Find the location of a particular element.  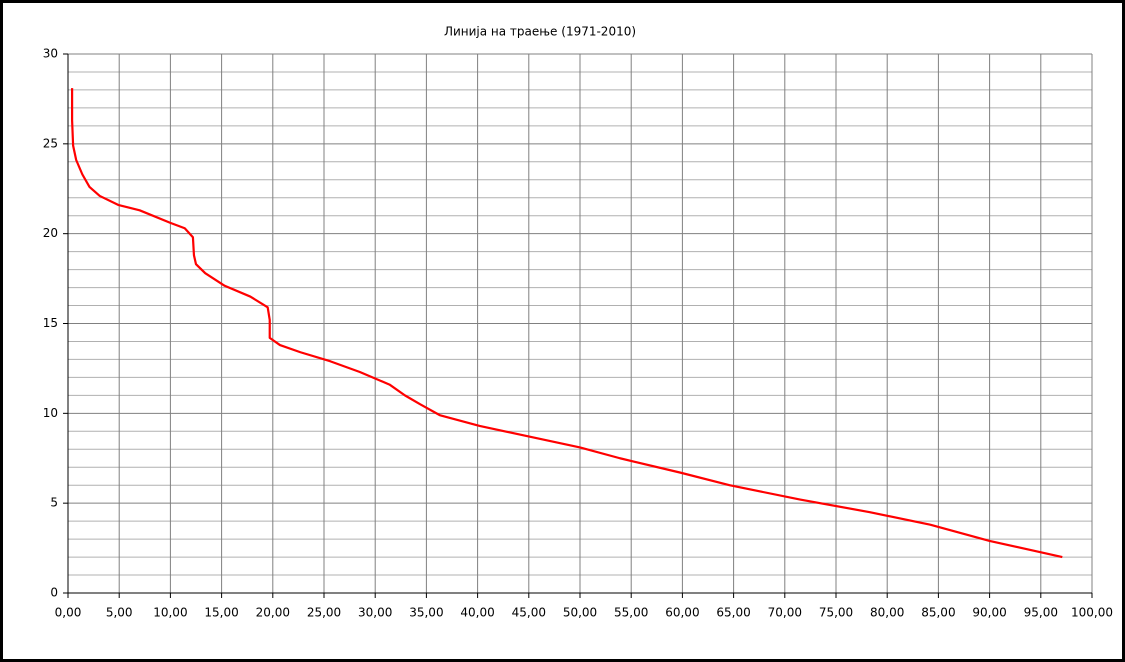

y-tick-label: 15 is located at coordinates (50, 323).